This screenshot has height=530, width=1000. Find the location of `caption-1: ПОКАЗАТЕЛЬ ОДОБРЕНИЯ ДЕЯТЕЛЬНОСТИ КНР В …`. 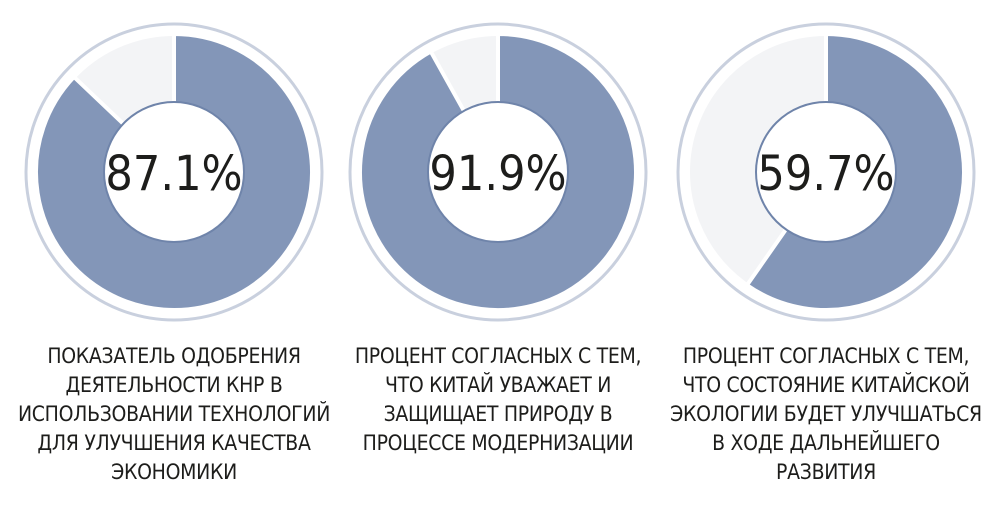

caption-1: ПОКАЗАТЕЛЬ ОДОБРЕНИЯ ДЕЯТЕЛЬНОСТИ КНР В … is located at coordinates (174, 414).